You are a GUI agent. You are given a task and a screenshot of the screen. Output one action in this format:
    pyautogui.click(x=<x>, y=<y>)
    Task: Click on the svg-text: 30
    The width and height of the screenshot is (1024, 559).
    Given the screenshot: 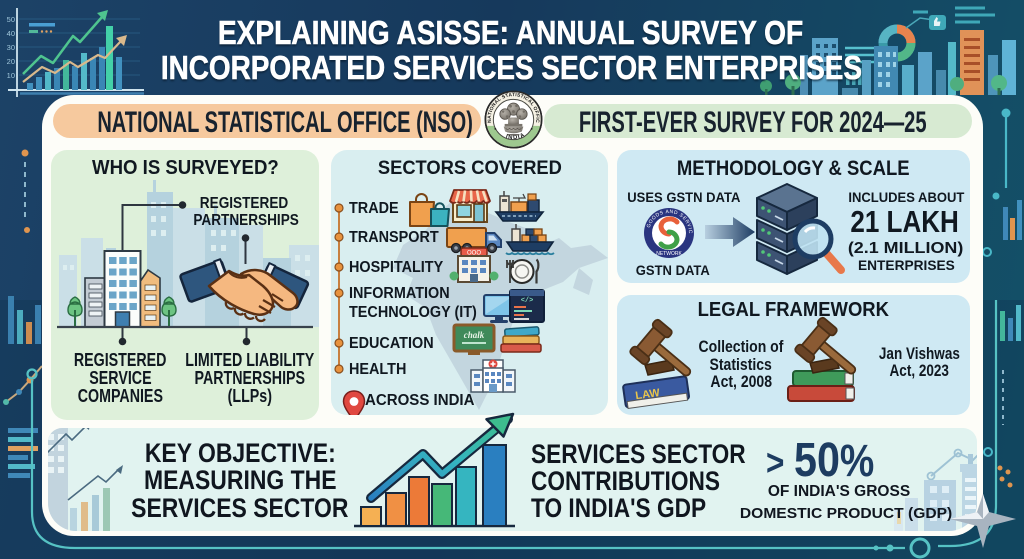 What is the action you would take?
    pyautogui.click(x=11, y=47)
    